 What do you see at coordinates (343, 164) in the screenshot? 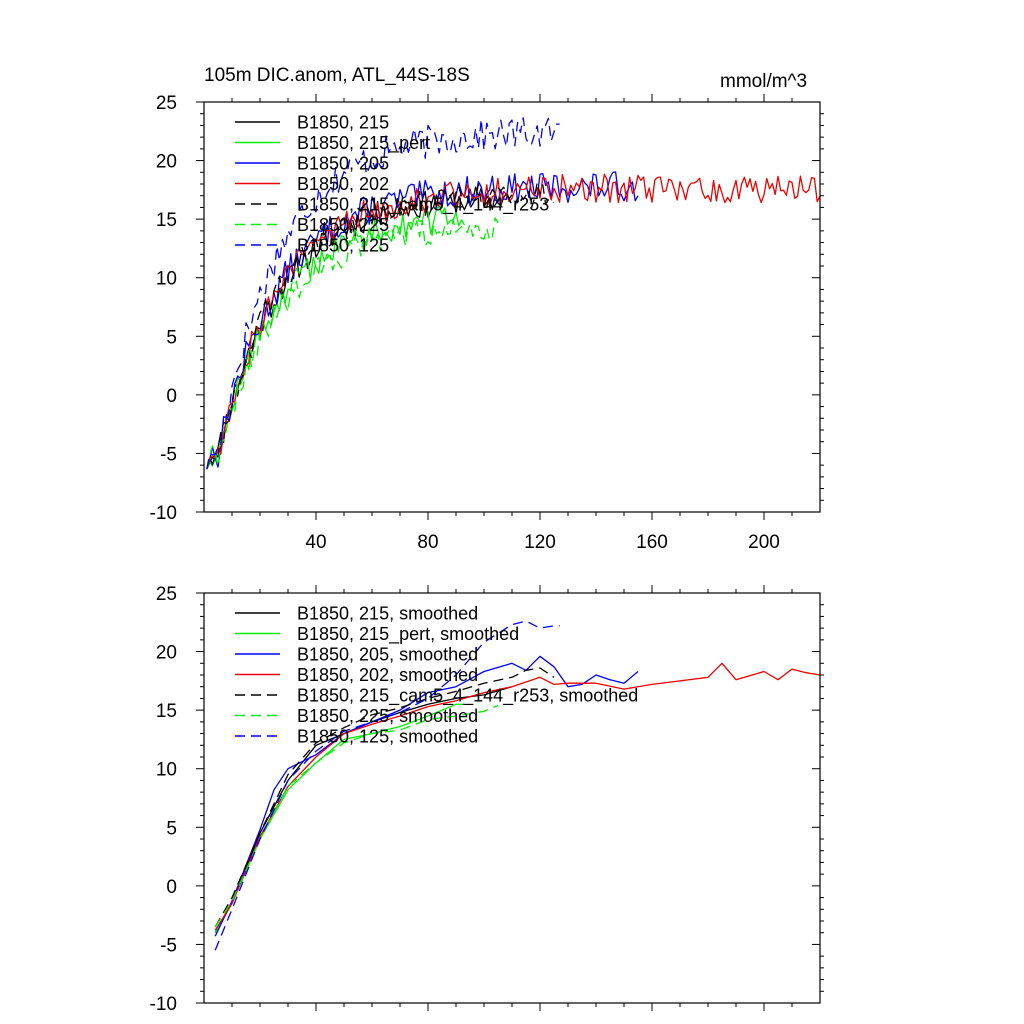
I see `legend-label: B1850, 205` at bounding box center [343, 164].